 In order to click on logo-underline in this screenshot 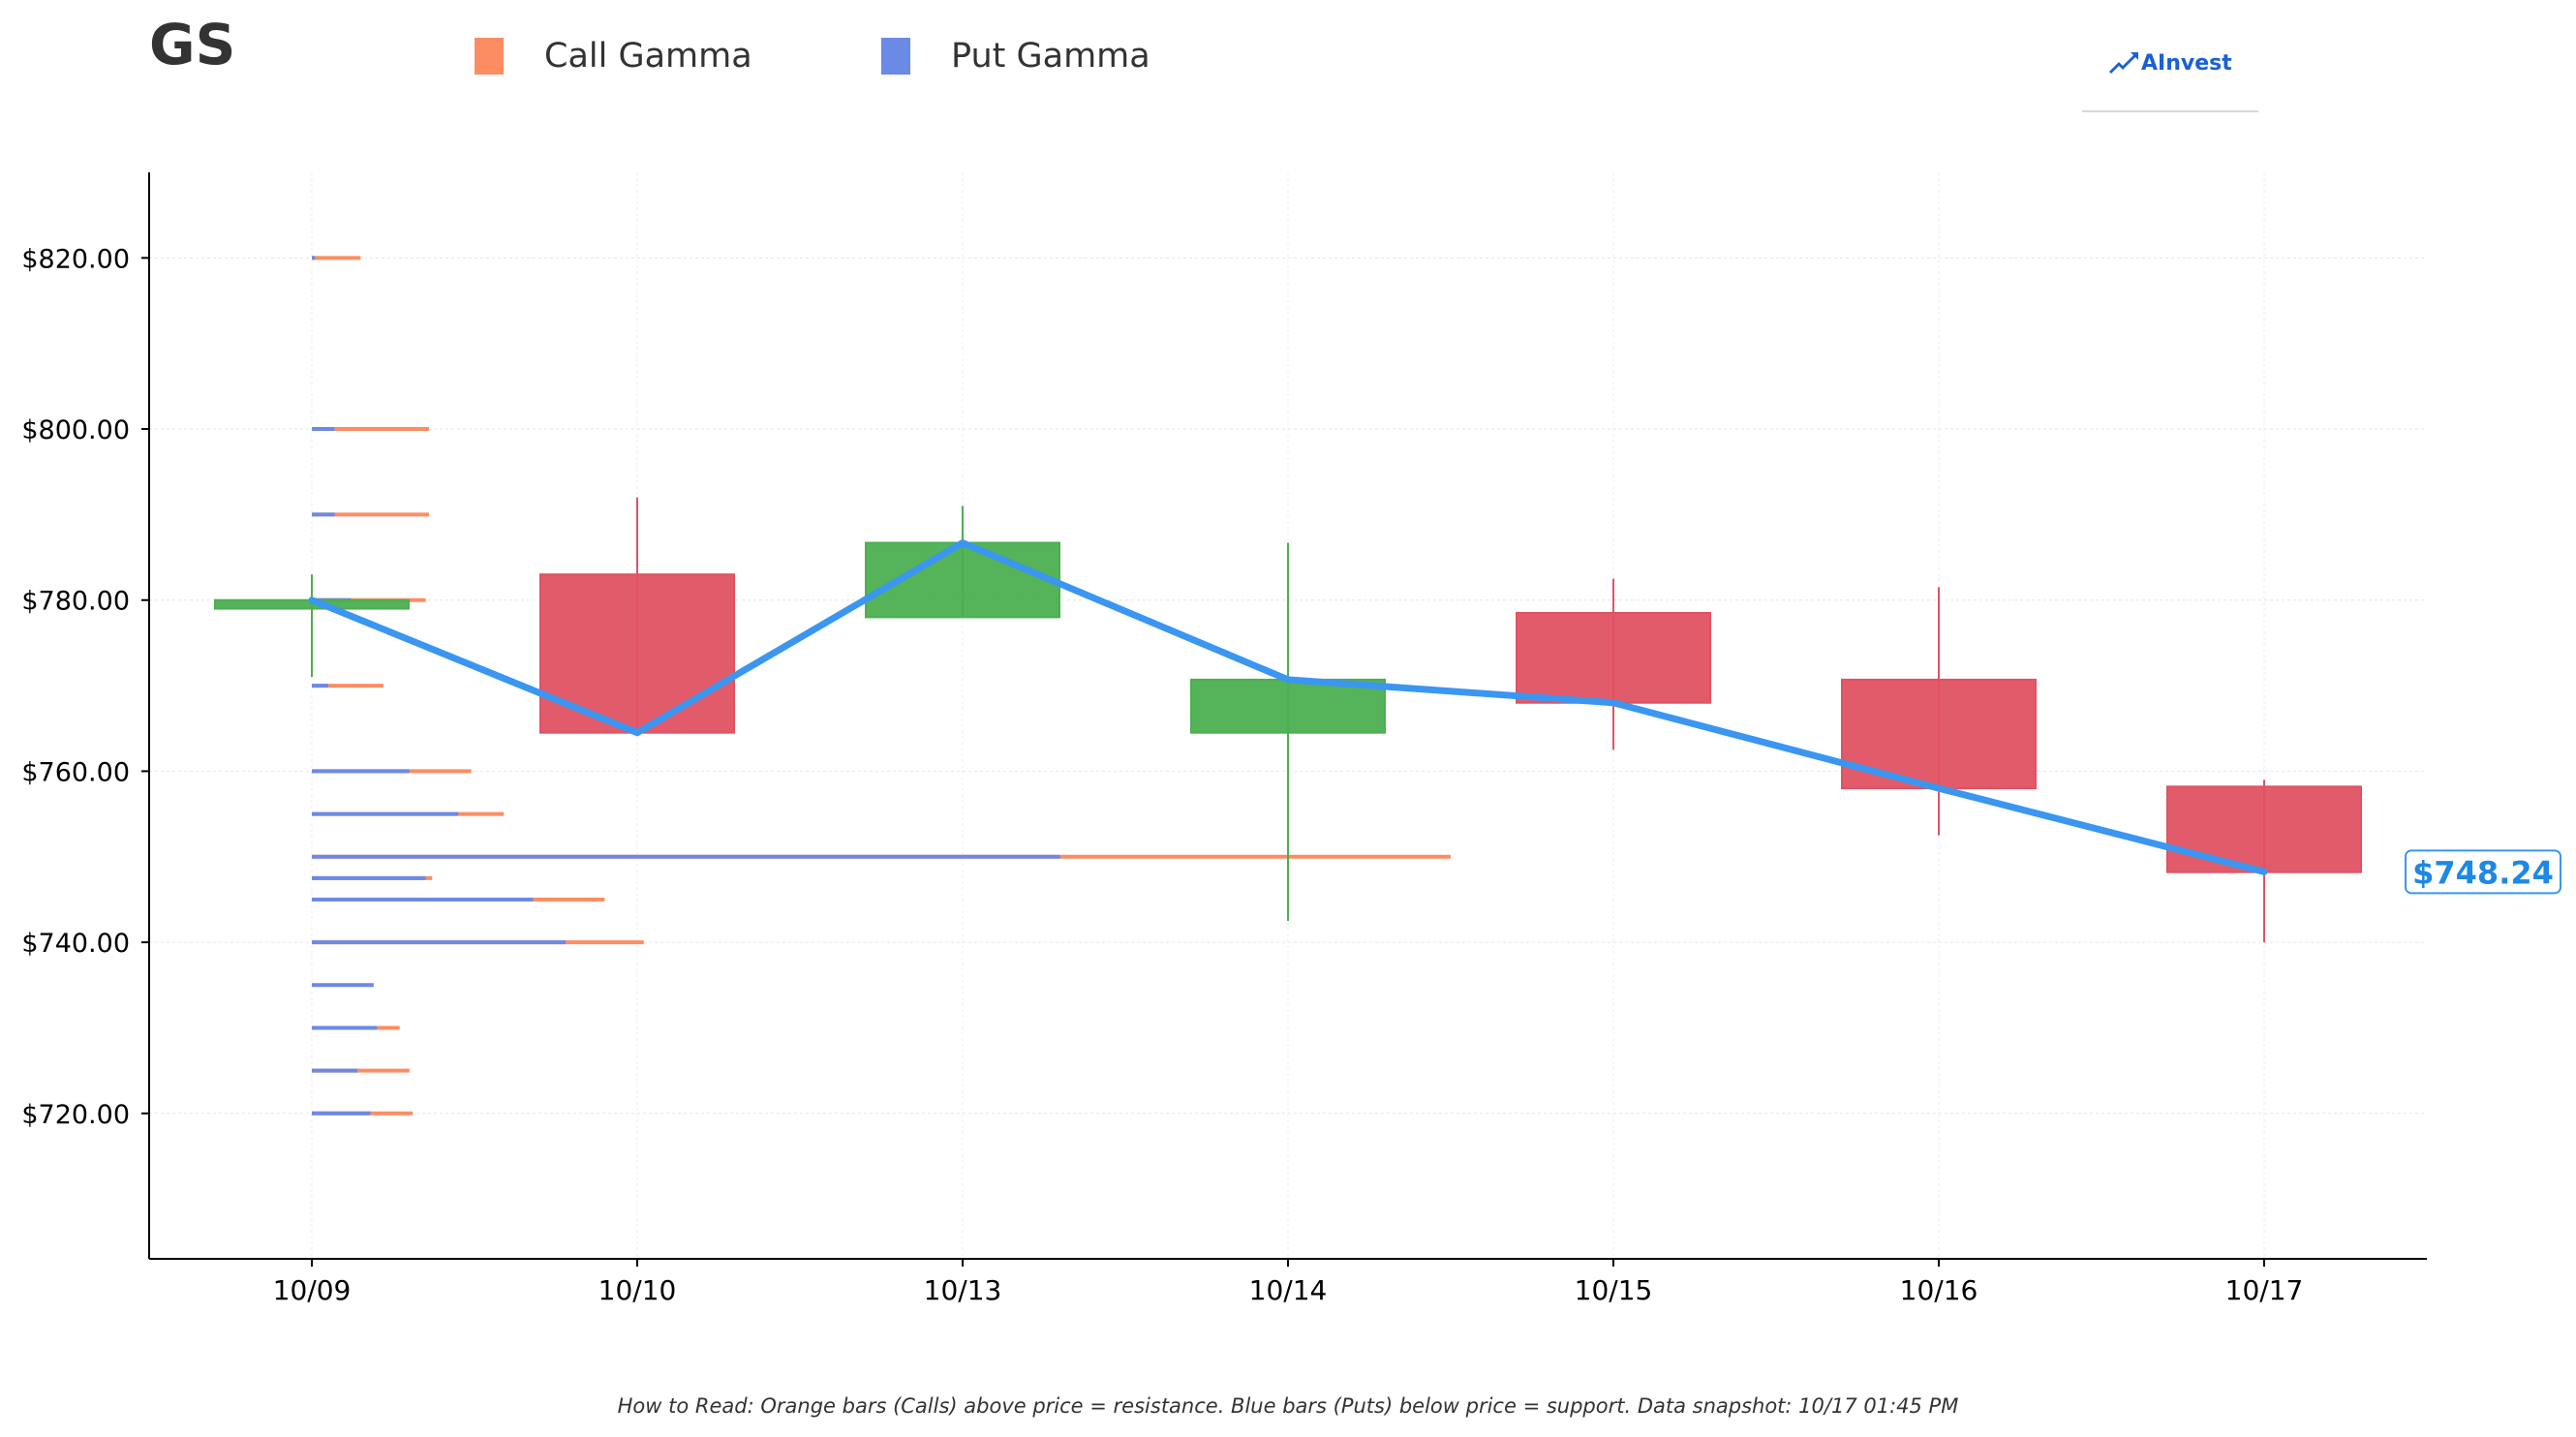, I will do `click(2170, 111)`.